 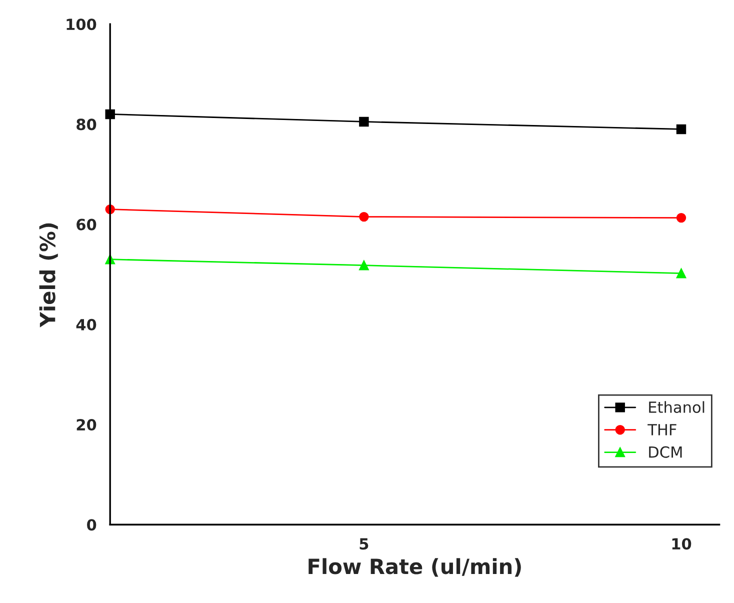 What do you see at coordinates (364, 544) in the screenshot?
I see `x-tick-label: 5` at bounding box center [364, 544].